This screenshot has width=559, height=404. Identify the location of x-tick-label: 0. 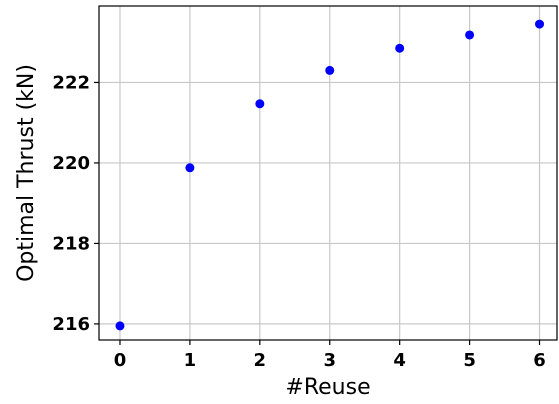
(120, 360).